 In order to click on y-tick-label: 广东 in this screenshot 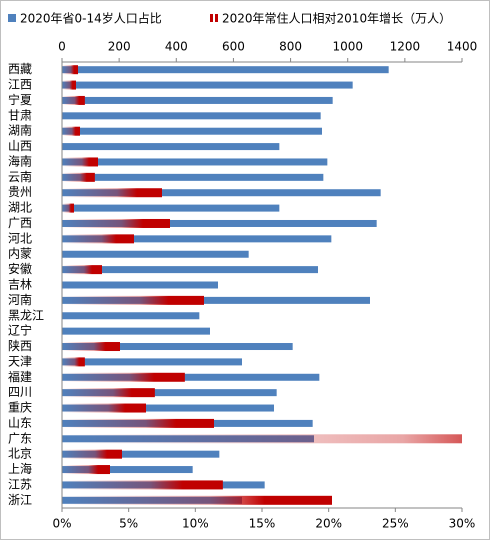, I will do `click(20, 438)`.